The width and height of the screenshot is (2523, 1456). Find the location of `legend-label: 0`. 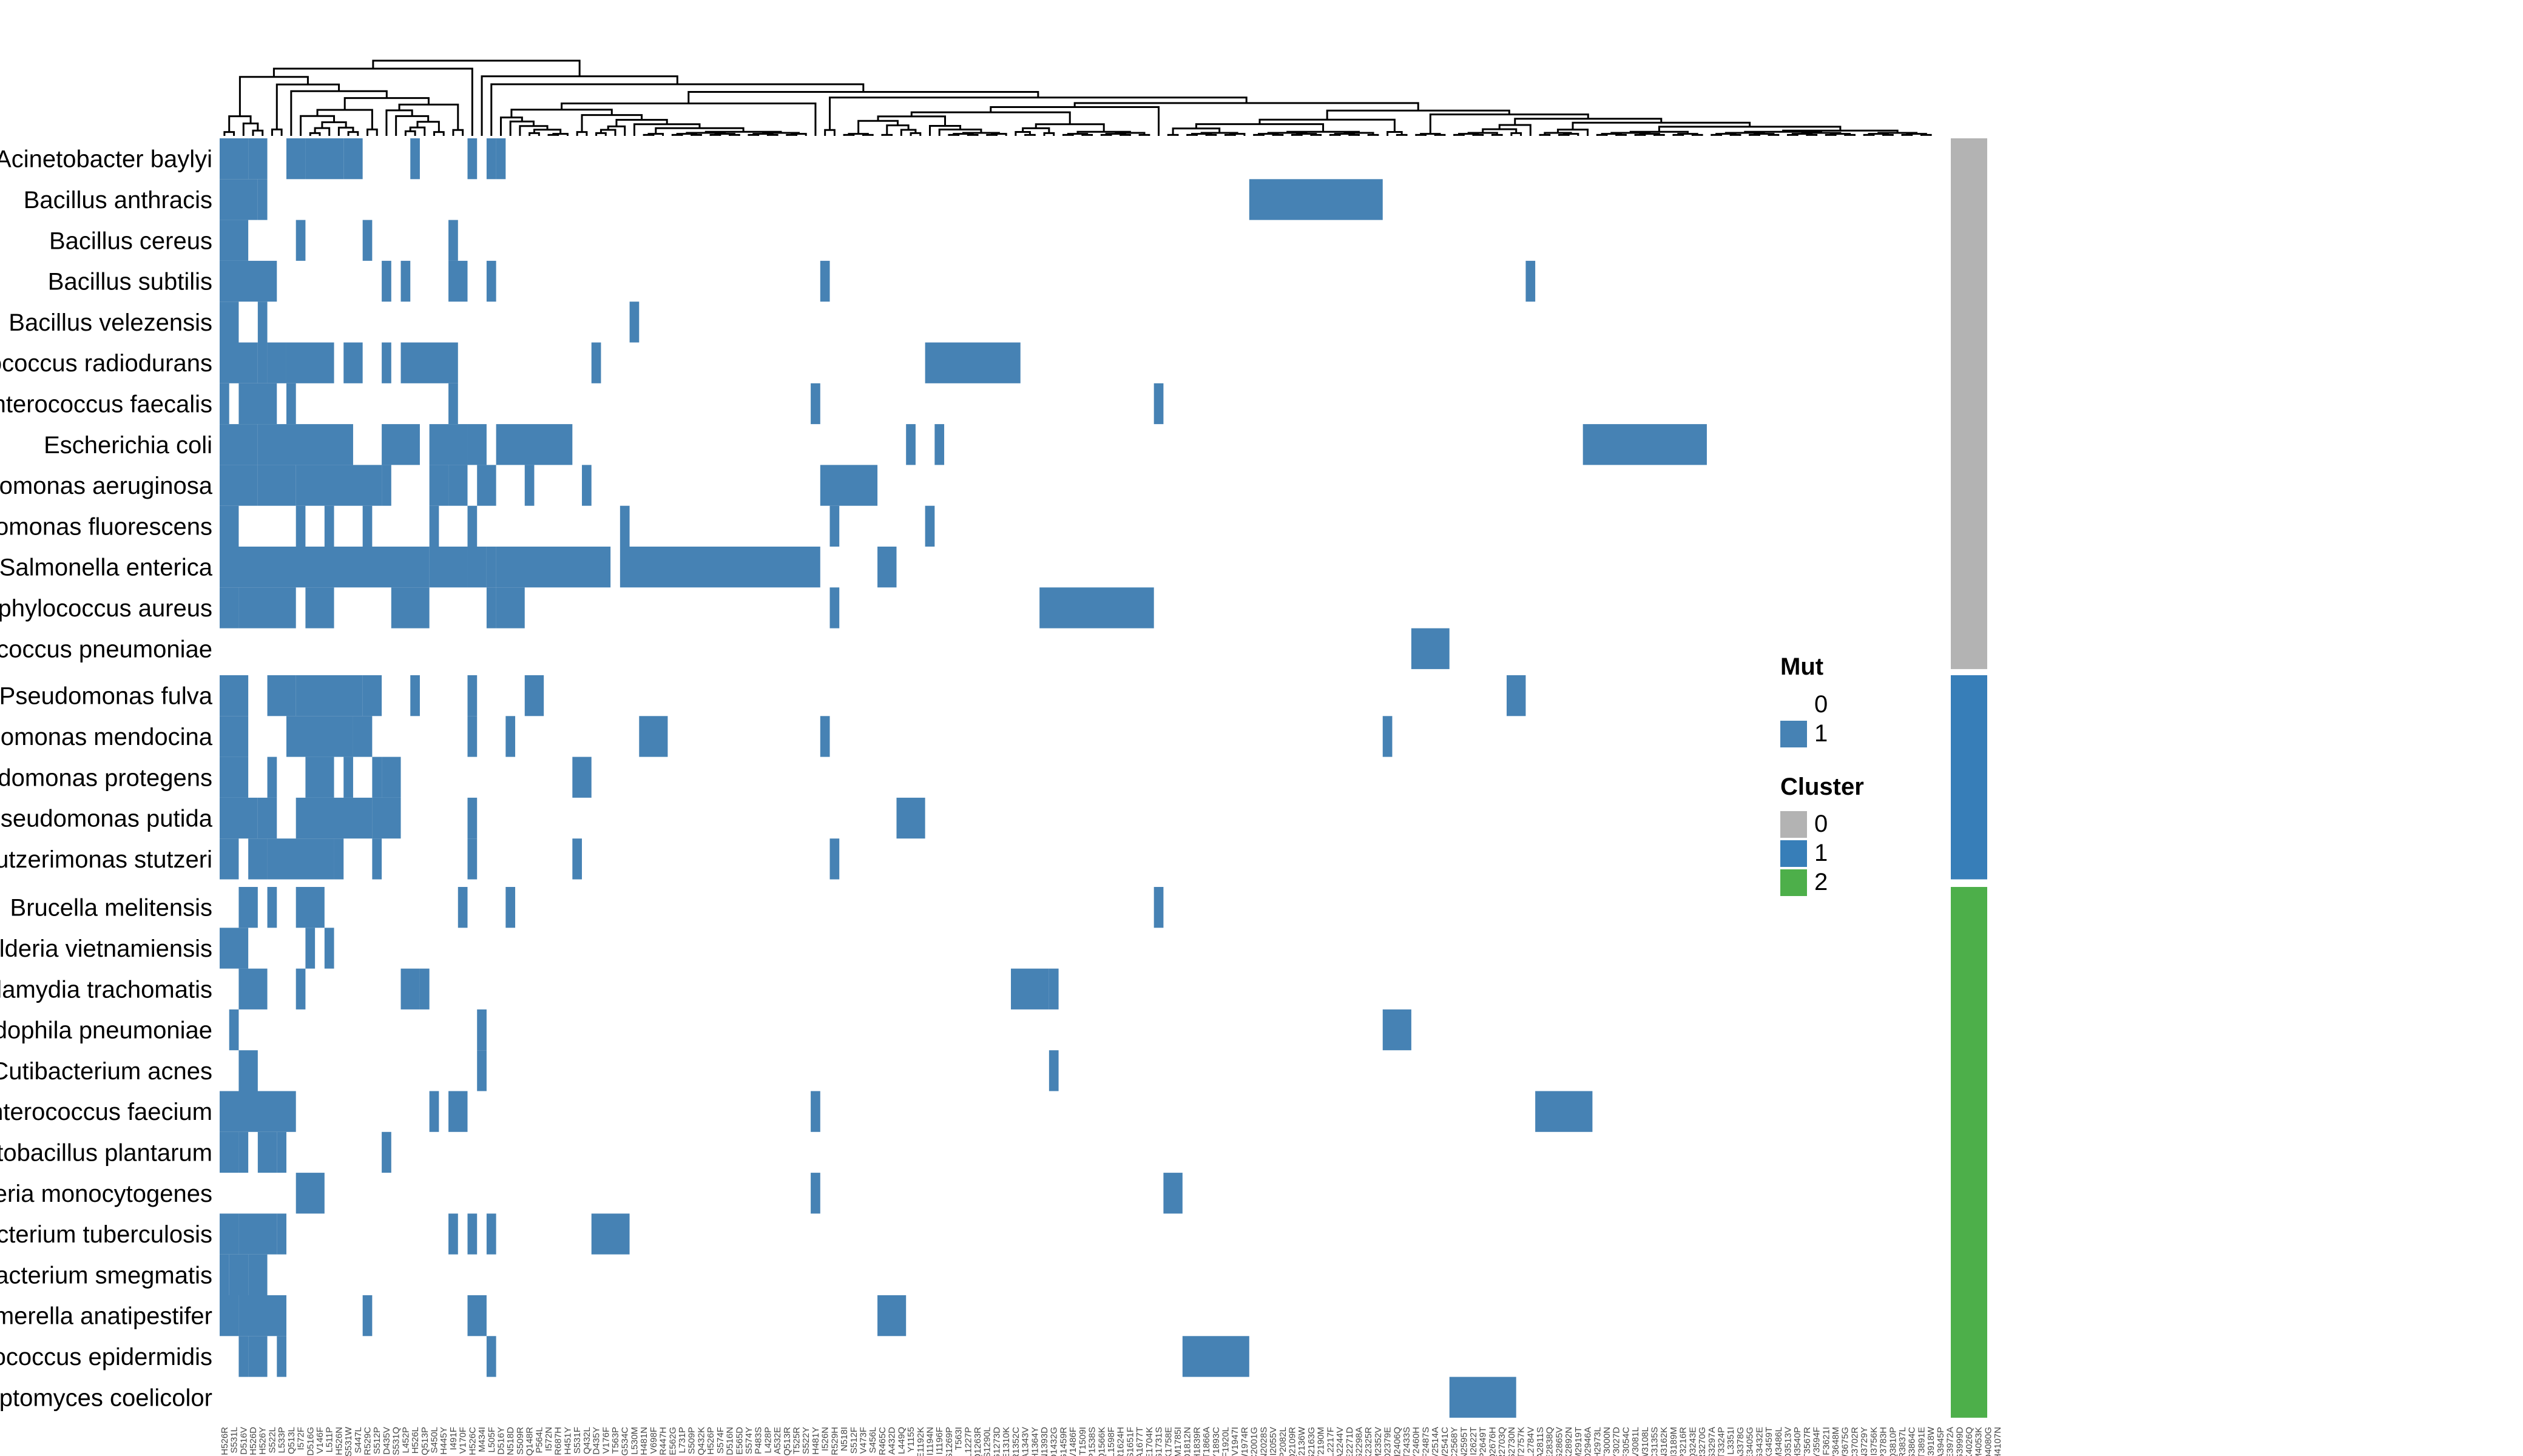

legend-label: 0 is located at coordinates (1821, 824).